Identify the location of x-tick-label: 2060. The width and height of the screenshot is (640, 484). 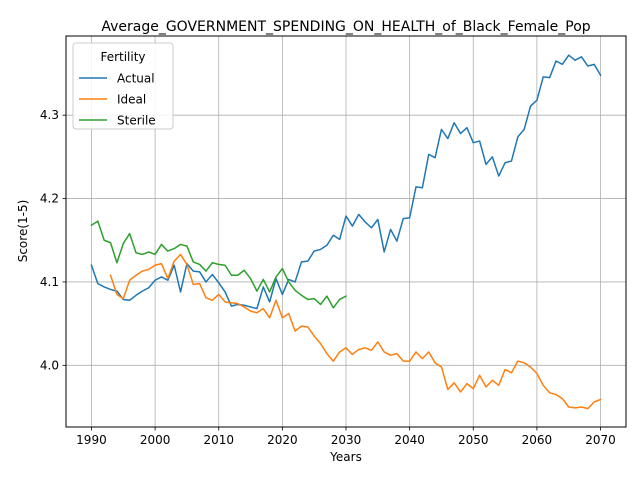
(537, 440).